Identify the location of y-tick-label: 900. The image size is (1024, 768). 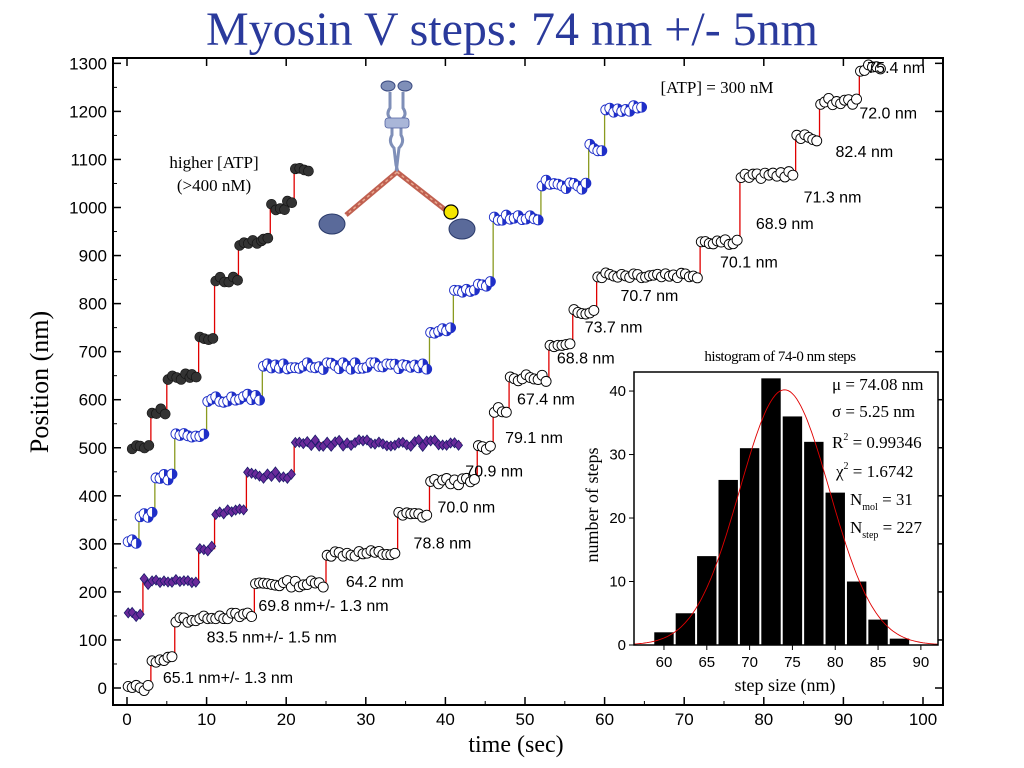
(93, 256).